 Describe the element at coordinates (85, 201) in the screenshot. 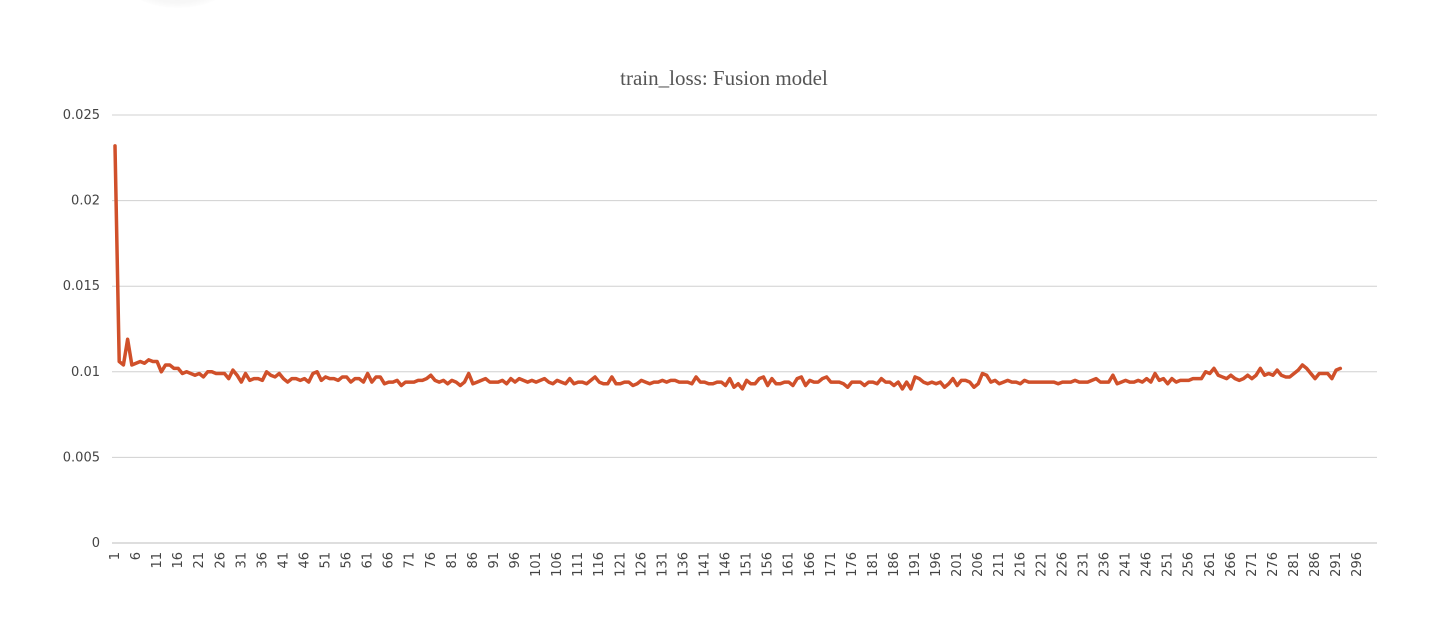

I see `y-tick-label: 0.02` at that location.